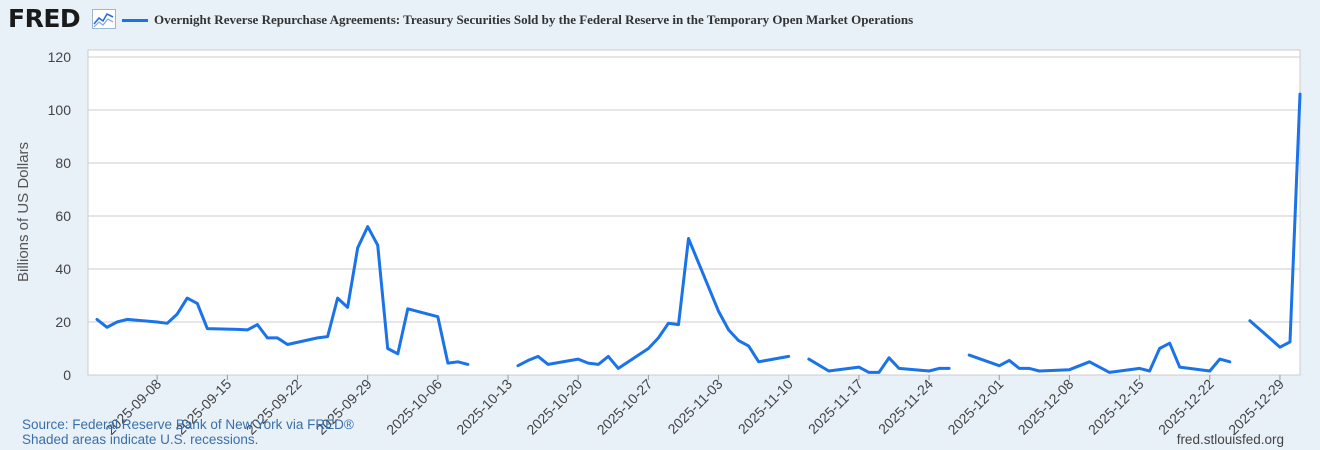  Describe the element at coordinates (625, 407) in the screenshot. I see `x-tick-label: 2025-10-27` at that location.